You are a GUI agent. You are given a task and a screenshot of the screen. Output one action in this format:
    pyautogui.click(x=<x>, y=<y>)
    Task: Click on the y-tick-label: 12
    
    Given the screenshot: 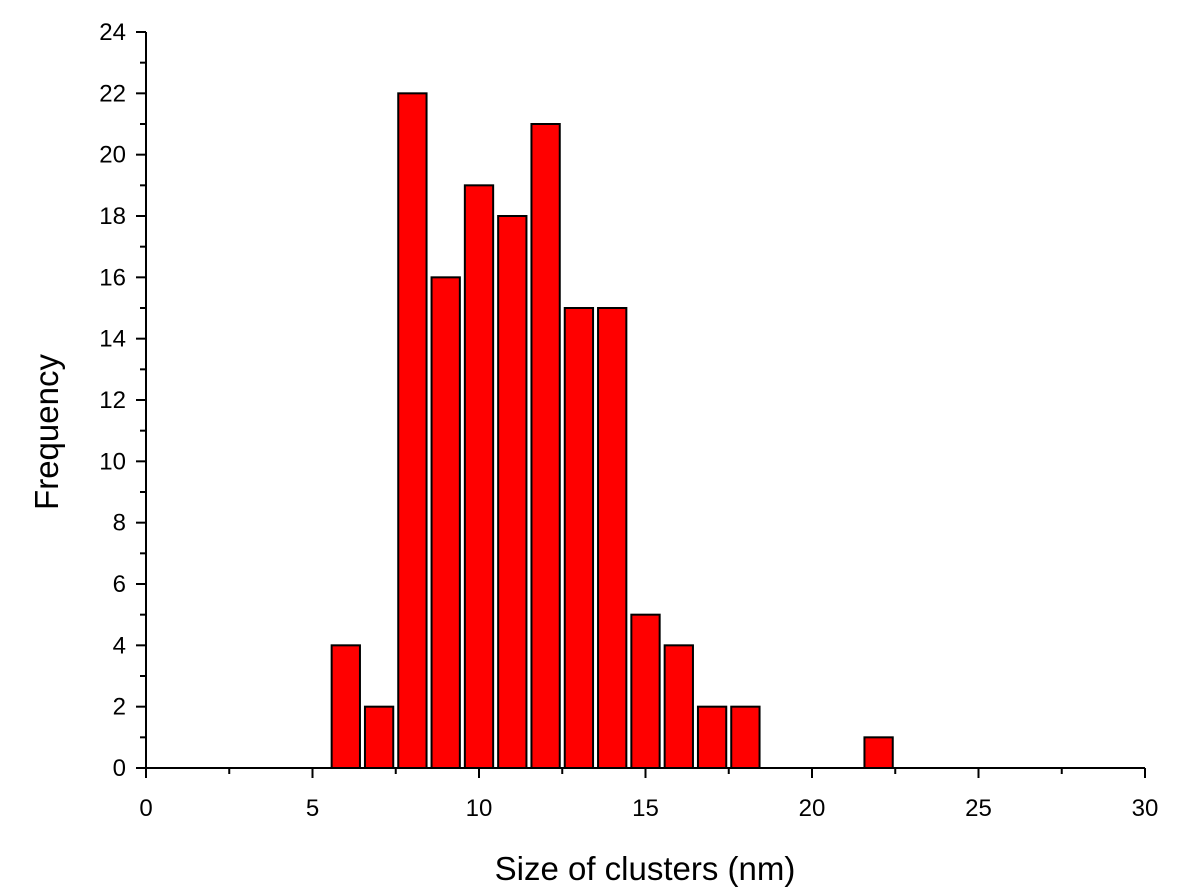 What is the action you would take?
    pyautogui.click(x=112, y=400)
    